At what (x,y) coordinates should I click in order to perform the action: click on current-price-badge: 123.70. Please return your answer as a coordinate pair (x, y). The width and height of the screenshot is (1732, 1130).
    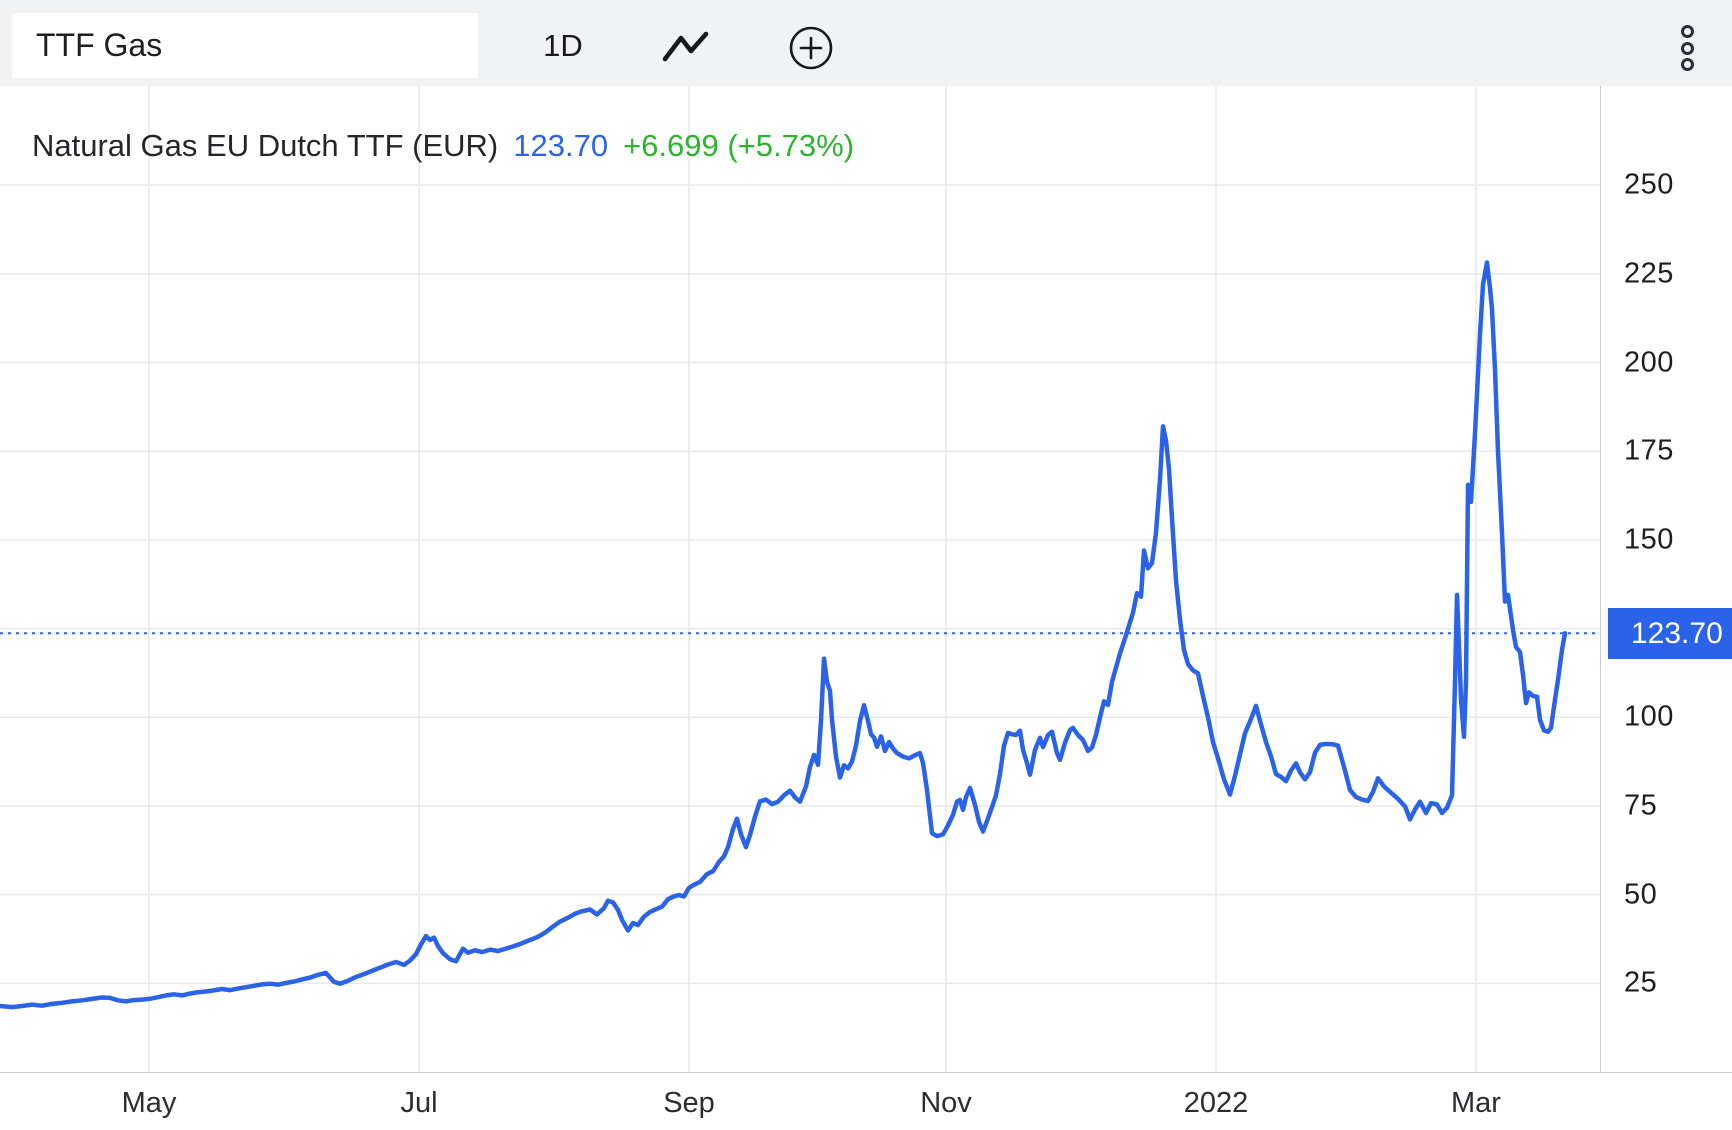
    Looking at the image, I should click on (1670, 633).